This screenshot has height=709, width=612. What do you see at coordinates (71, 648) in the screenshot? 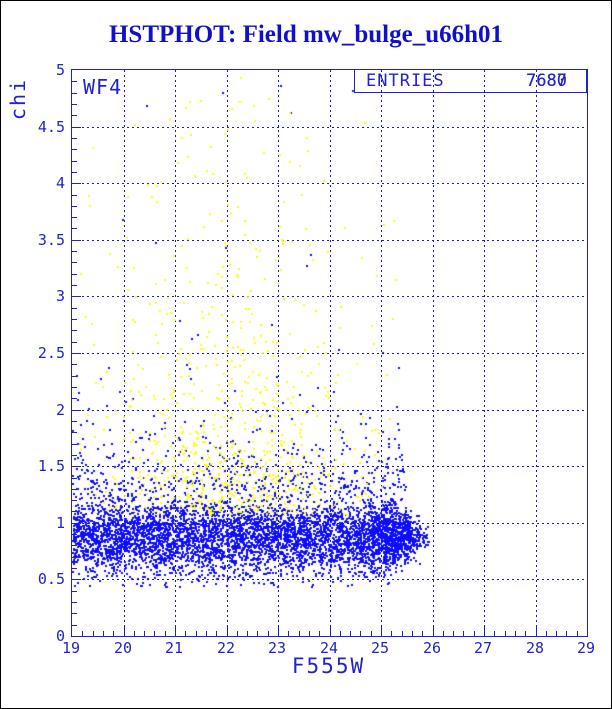
I see `x-tick-label: 19` at bounding box center [71, 648].